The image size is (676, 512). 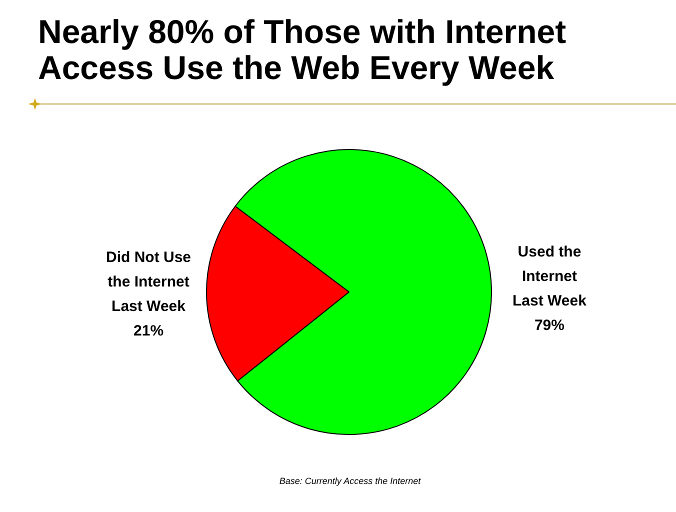 I want to click on data-label: 21%, so click(x=149, y=331).